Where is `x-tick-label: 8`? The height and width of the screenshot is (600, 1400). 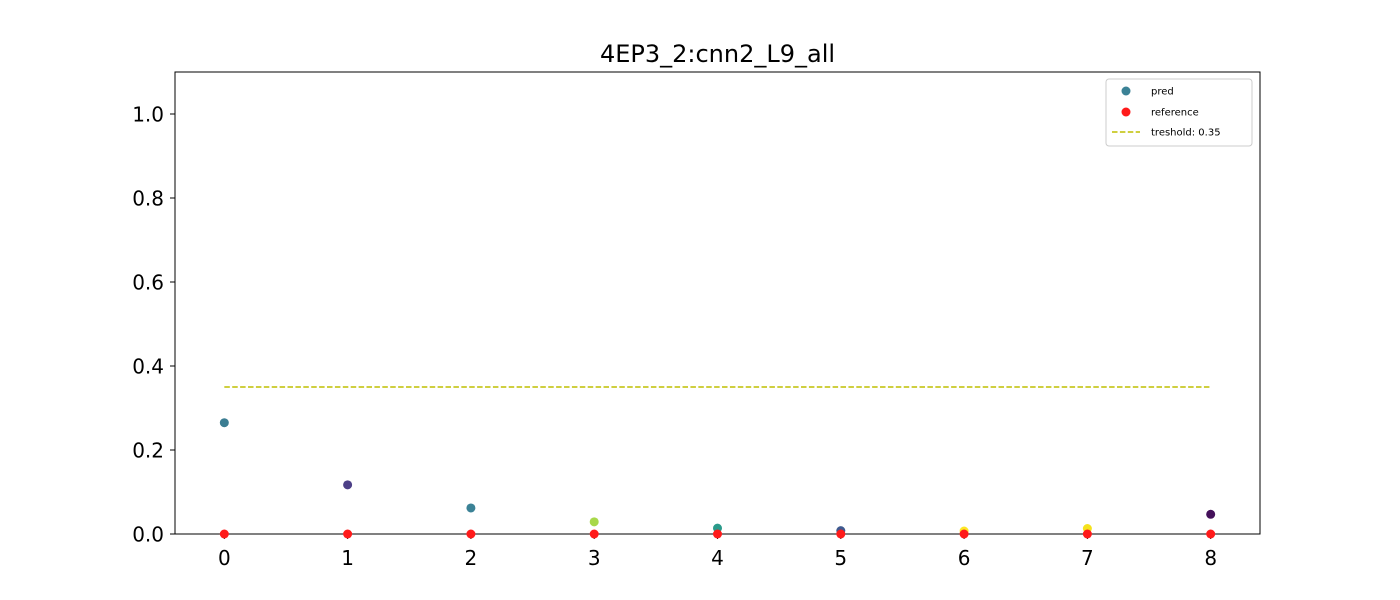 x-tick-label: 8 is located at coordinates (1210, 558).